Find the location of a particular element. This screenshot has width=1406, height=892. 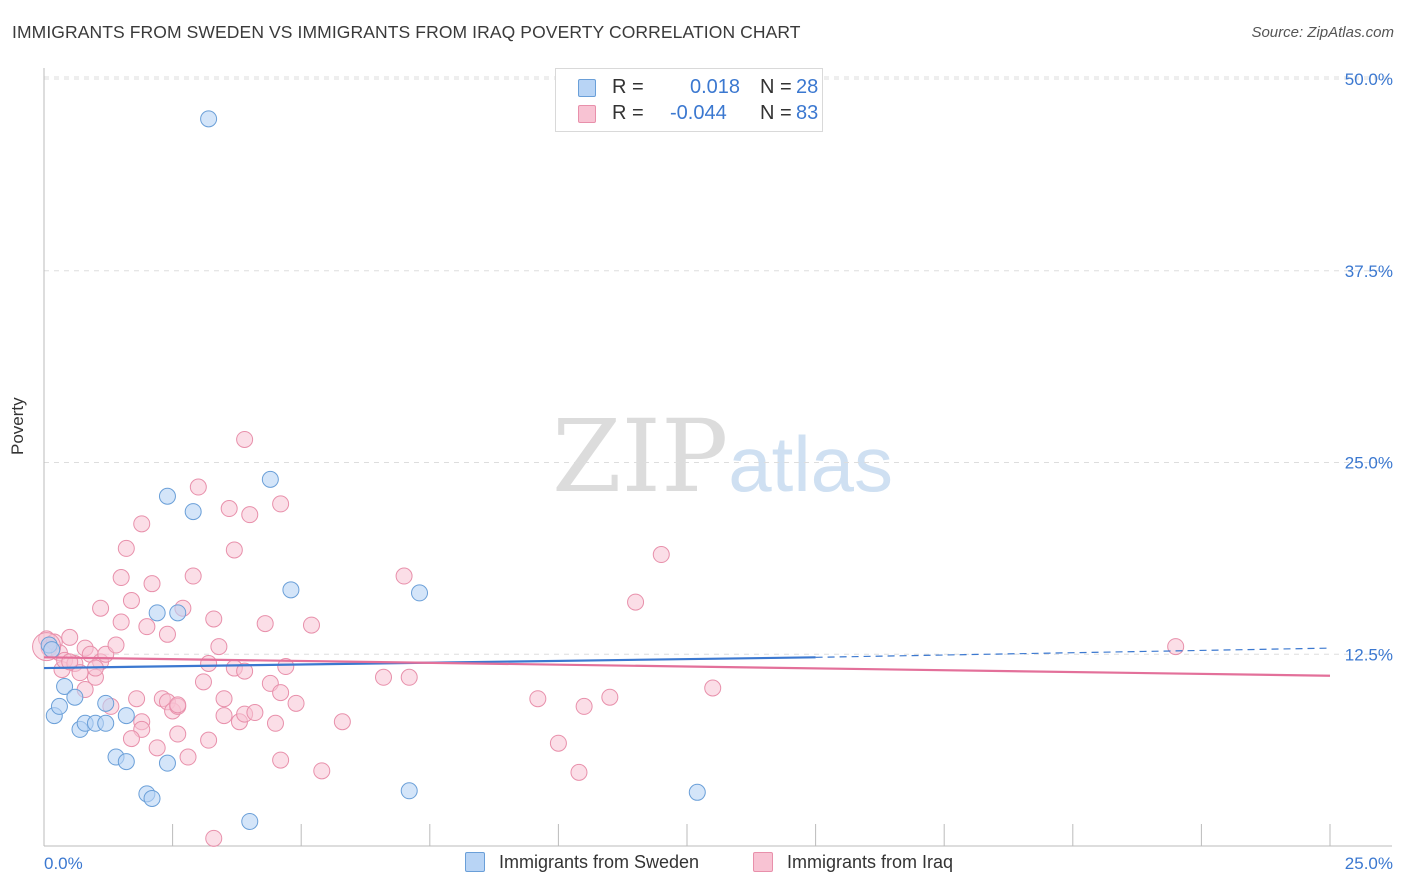

trend-lines-layer is located at coordinates (687, 662).